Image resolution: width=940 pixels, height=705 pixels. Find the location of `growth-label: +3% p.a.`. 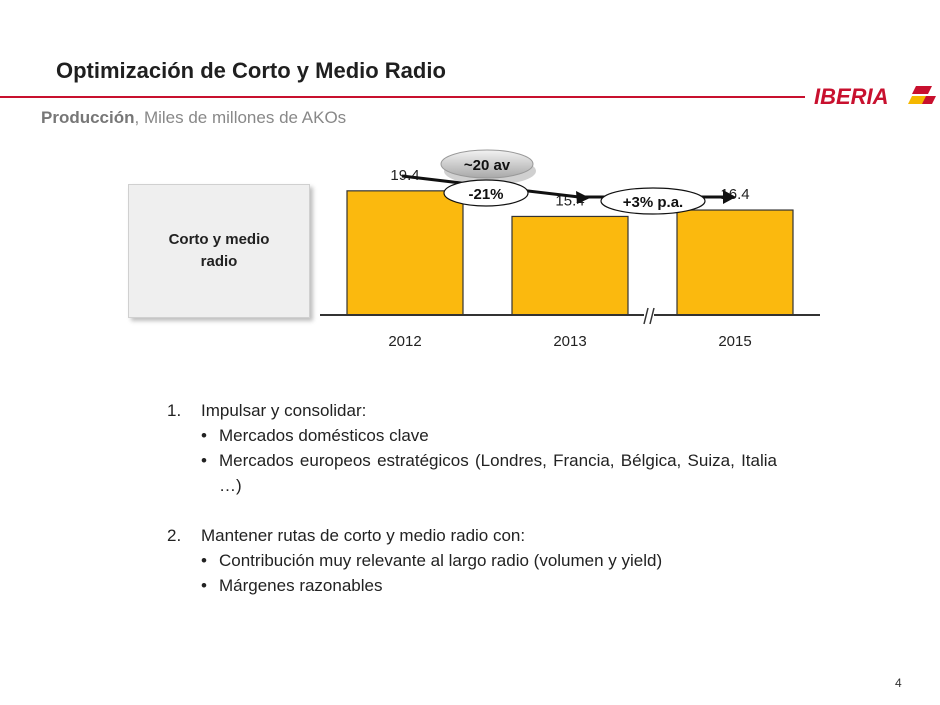

growth-label: +3% p.a. is located at coordinates (653, 202).